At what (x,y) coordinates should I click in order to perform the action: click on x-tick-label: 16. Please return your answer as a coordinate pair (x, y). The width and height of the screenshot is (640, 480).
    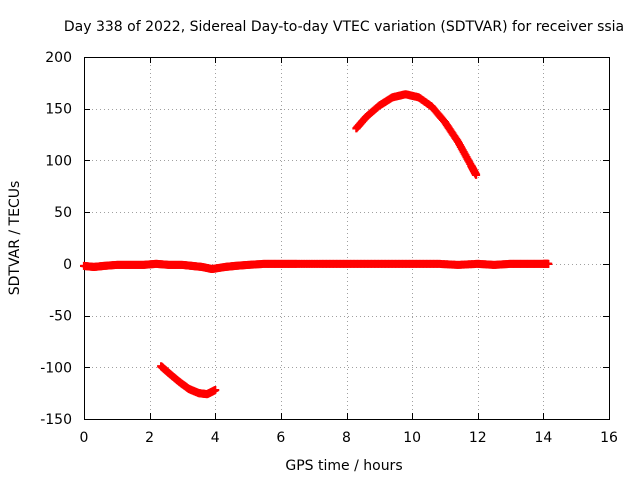
    Looking at the image, I should click on (609, 438).